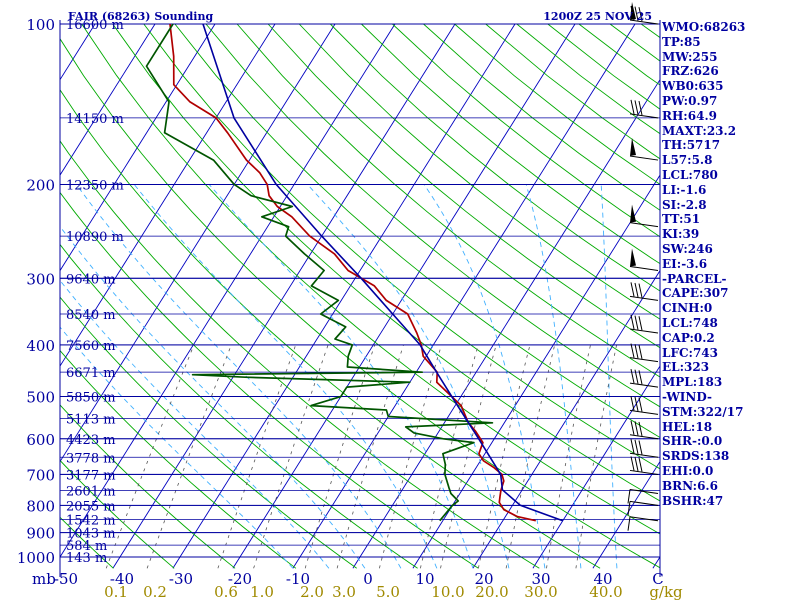 The width and height of the screenshot is (800, 600). I want to click on height-label: 143 m, so click(86, 558).